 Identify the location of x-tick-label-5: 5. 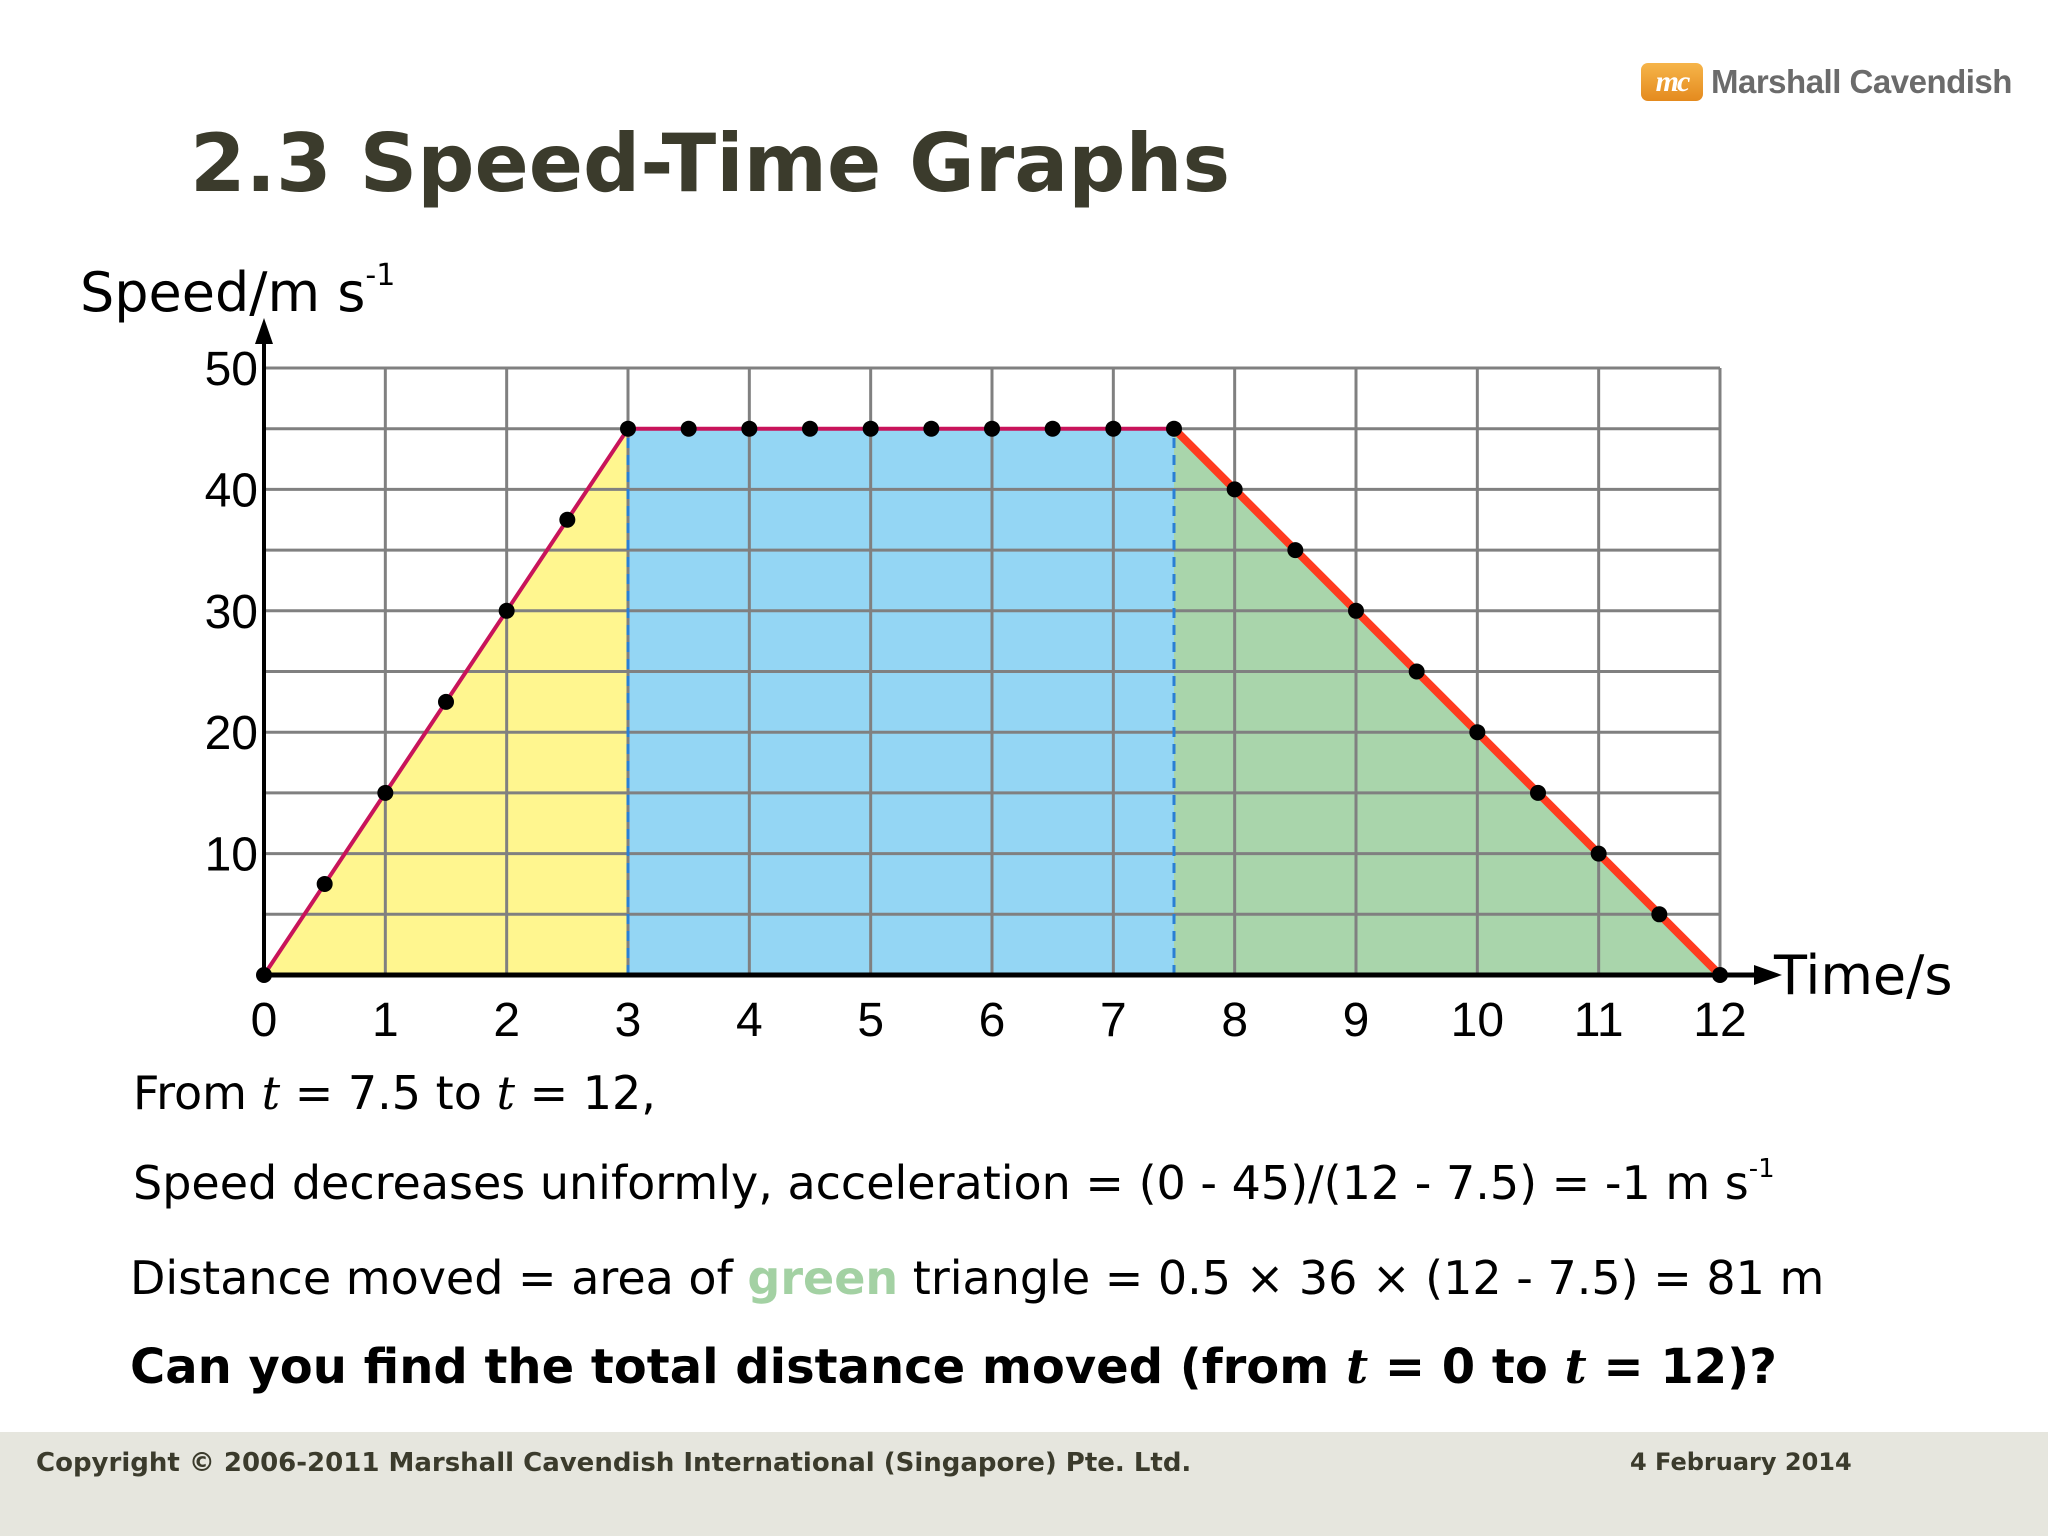
(870, 1020).